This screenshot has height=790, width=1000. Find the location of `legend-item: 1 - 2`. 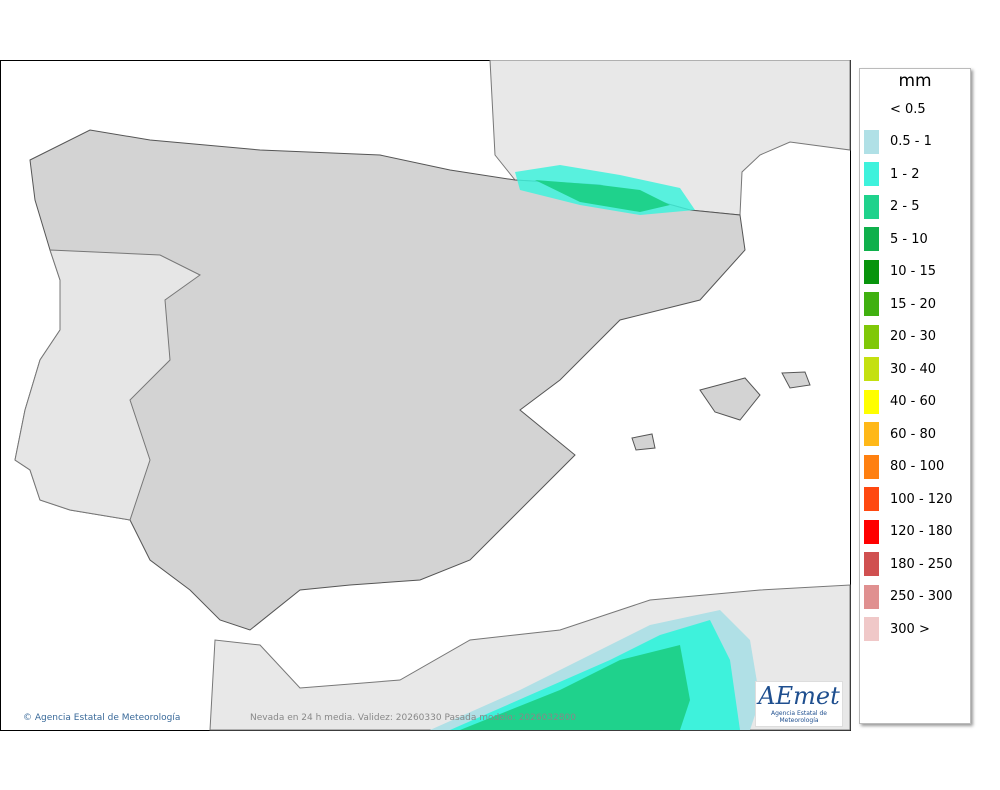

legend-item: 1 - 2 is located at coordinates (892, 174).